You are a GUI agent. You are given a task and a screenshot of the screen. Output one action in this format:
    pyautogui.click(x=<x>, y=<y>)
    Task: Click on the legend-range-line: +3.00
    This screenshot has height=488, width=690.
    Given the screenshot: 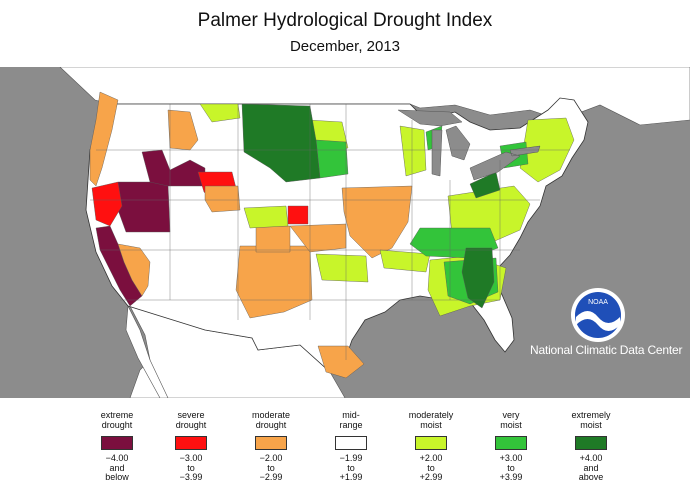 What is the action you would take?
    pyautogui.click(x=511, y=458)
    